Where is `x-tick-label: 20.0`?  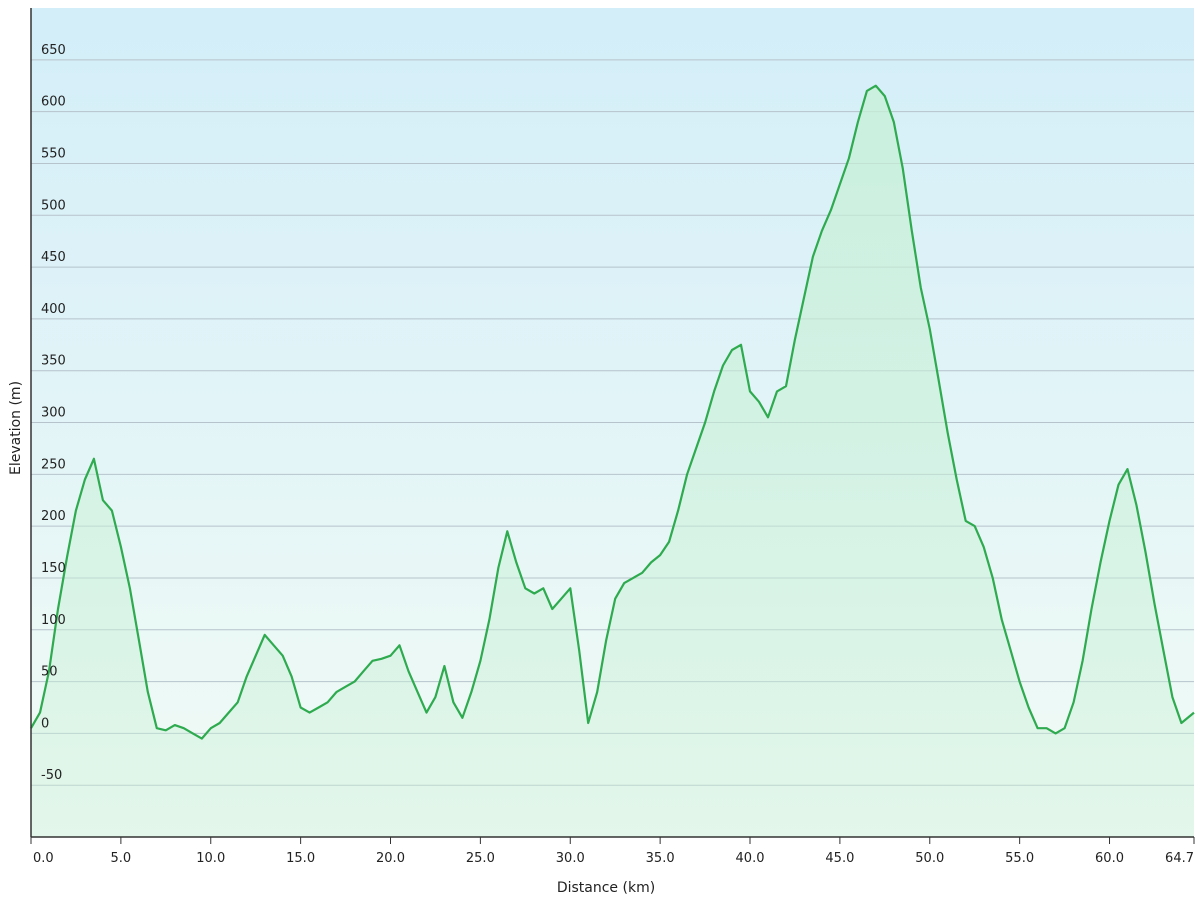 x-tick-label: 20.0 is located at coordinates (390, 858).